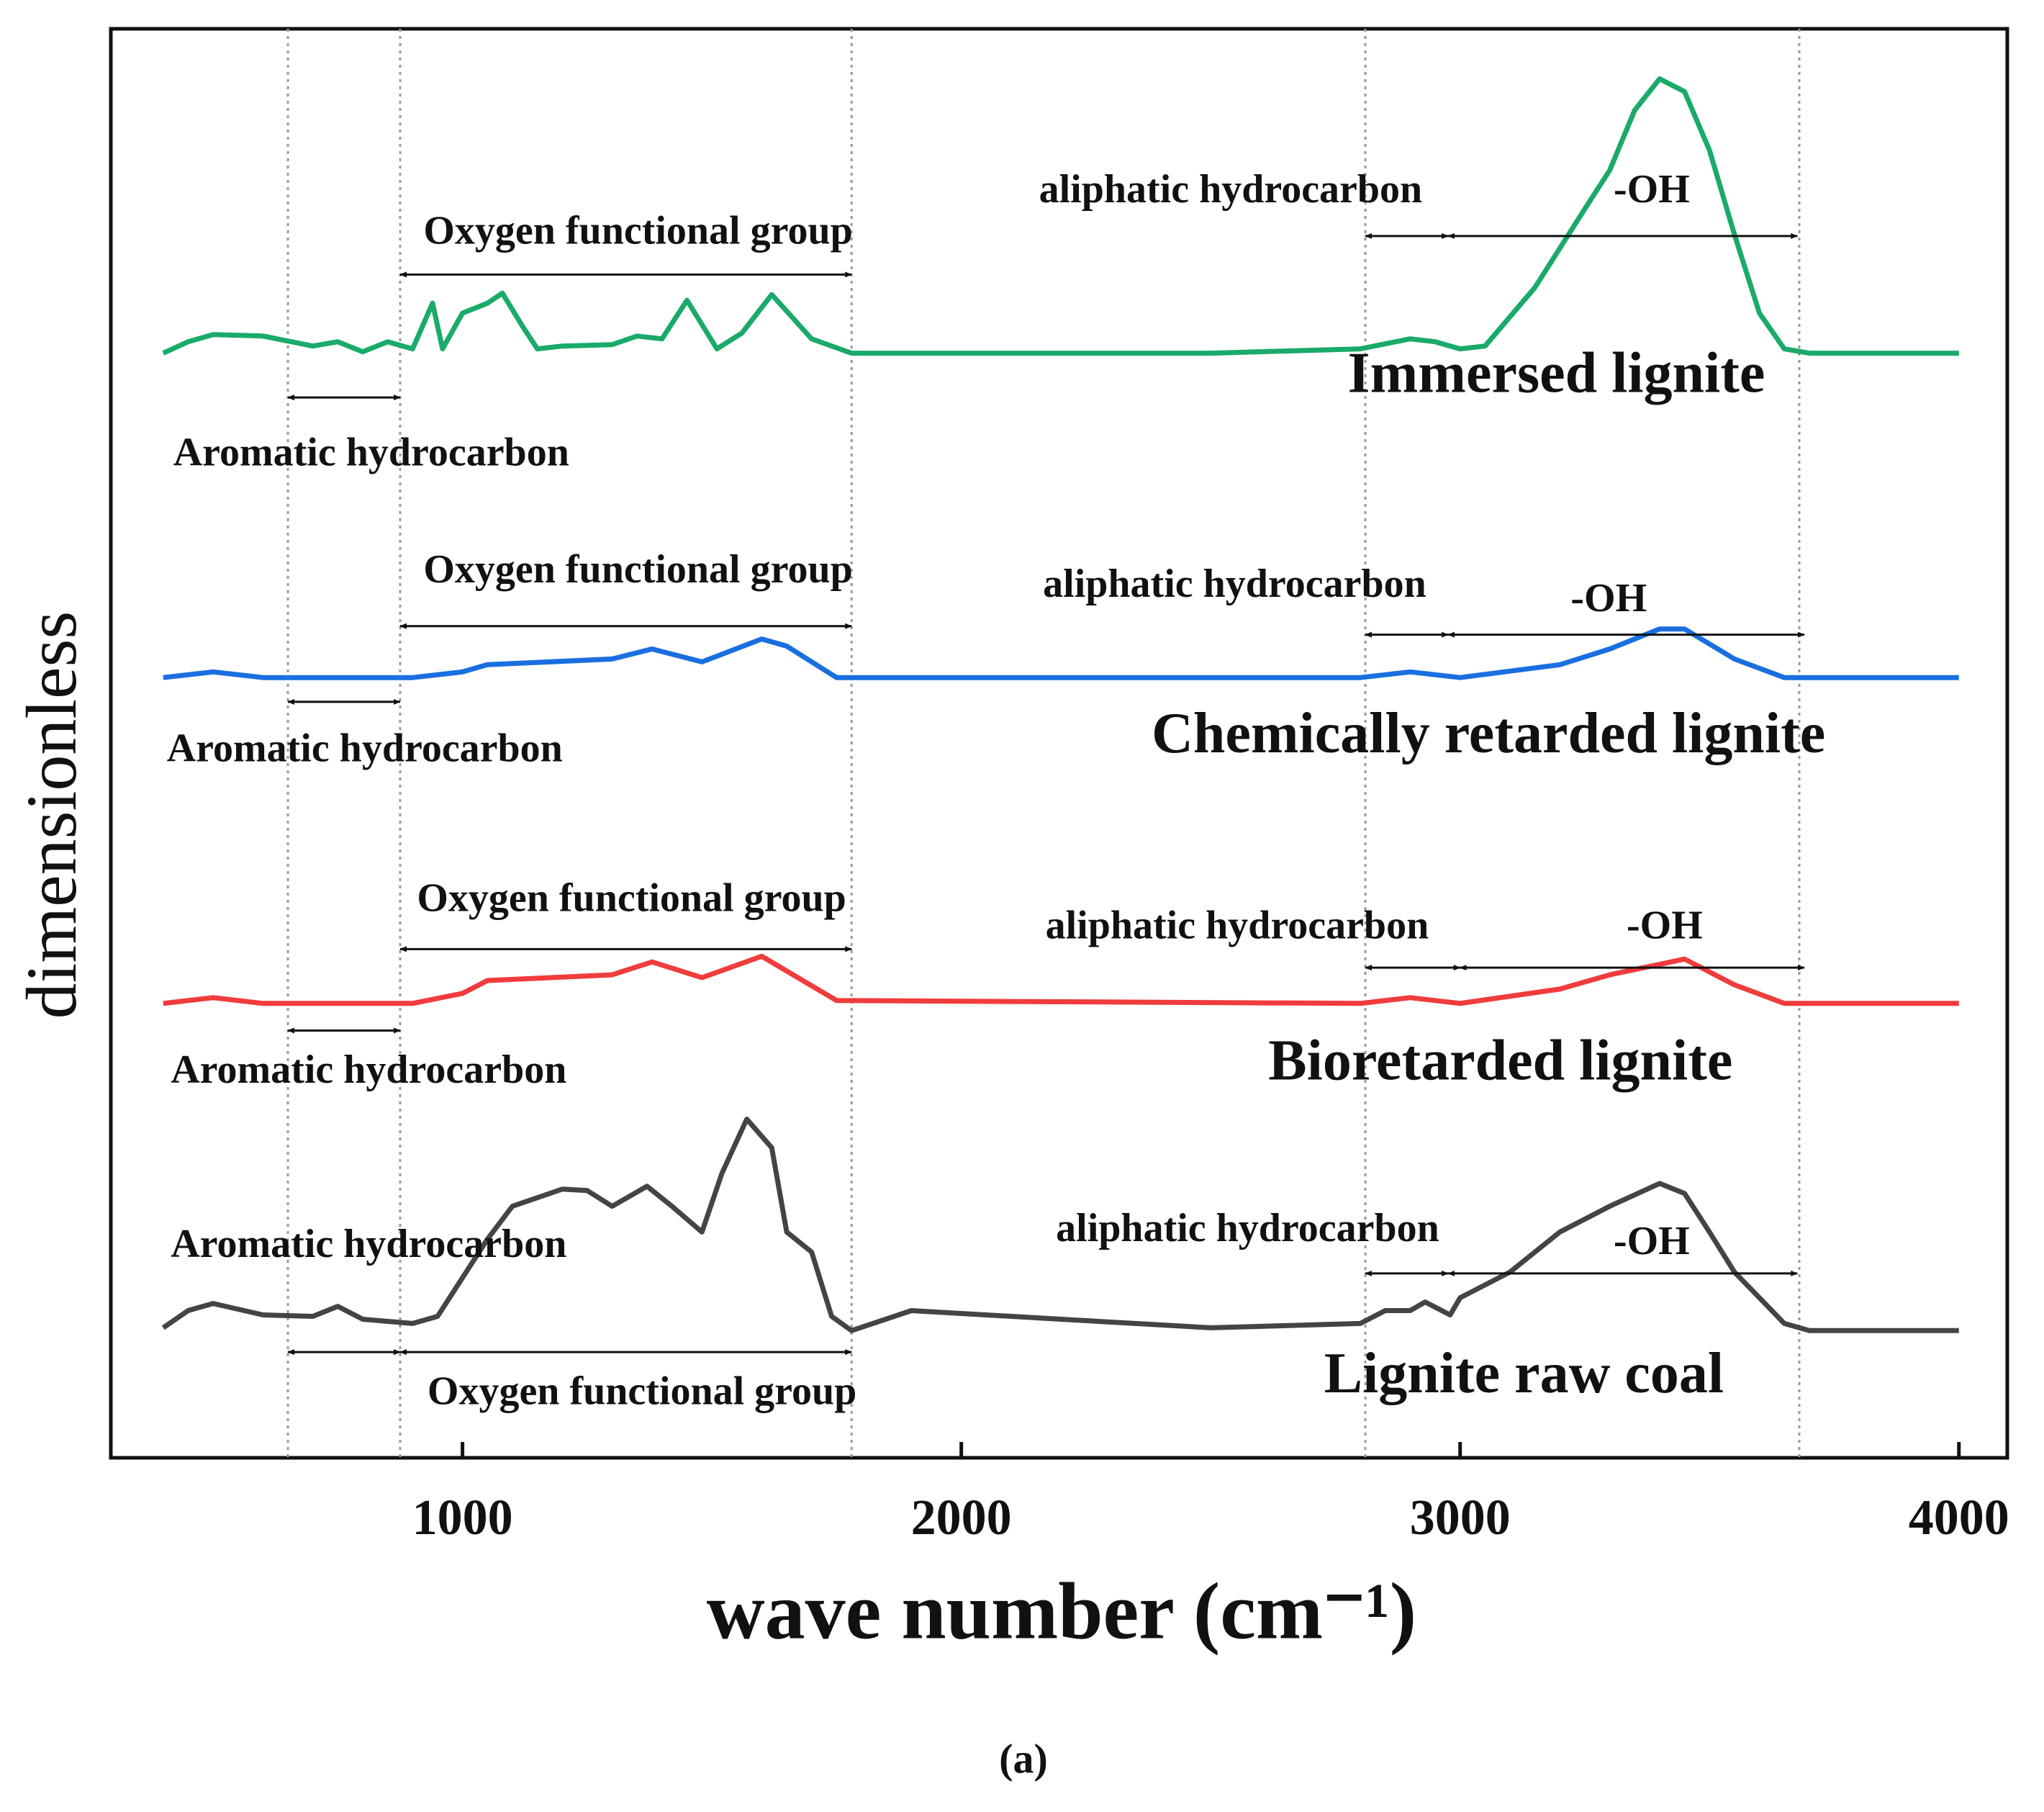  Describe the element at coordinates (1489, 733) in the screenshot. I see `series-label: Chemically retarded lignite` at that location.